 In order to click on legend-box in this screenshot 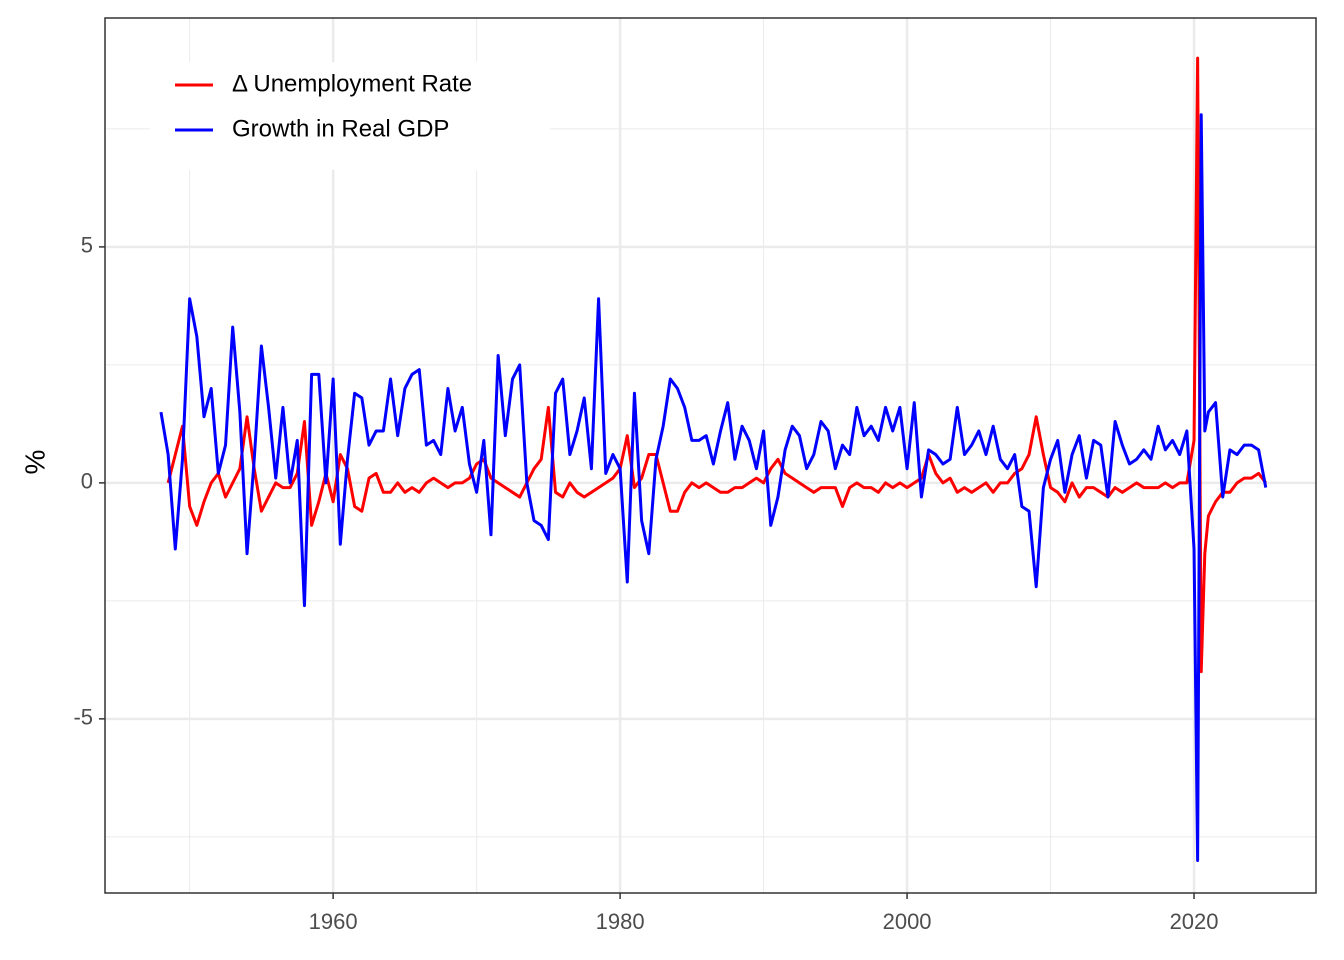, I will do `click(350, 116)`.